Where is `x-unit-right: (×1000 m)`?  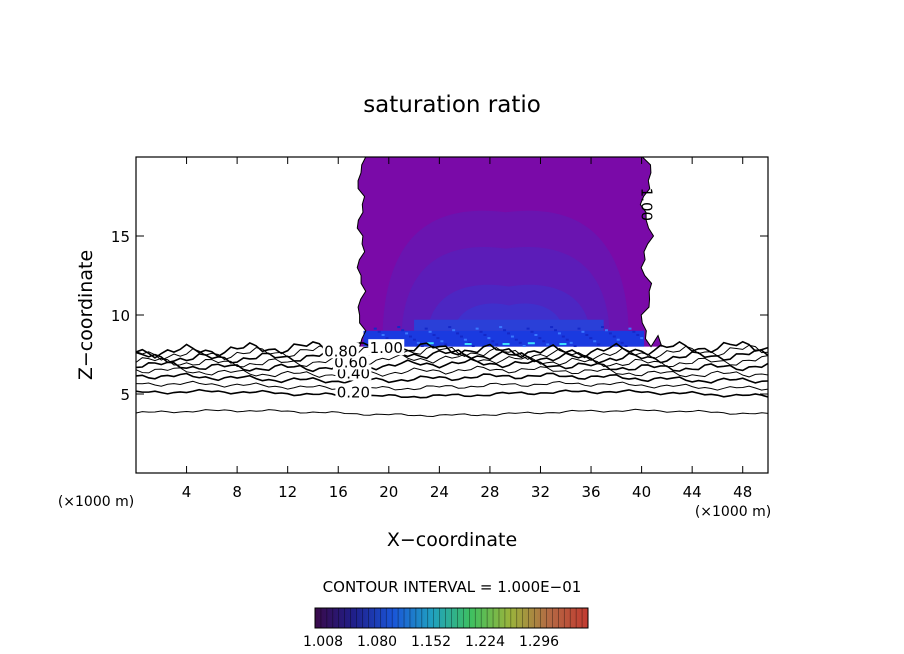
x-unit-right: (×1000 m) is located at coordinates (733, 512).